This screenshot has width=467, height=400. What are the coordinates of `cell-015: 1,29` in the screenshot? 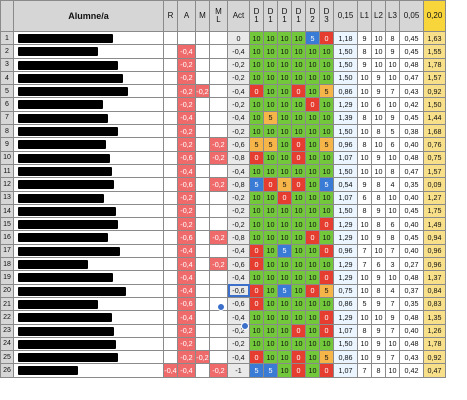 It's located at (345, 317).